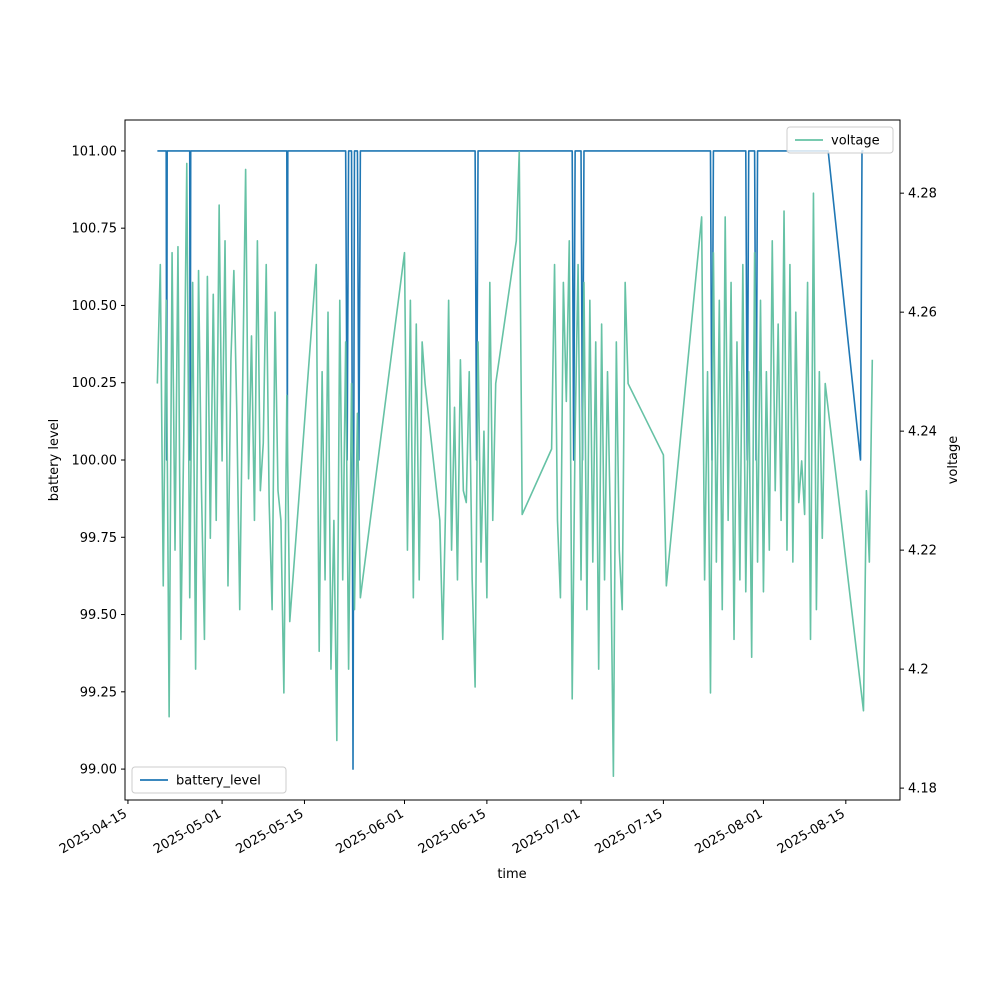  Describe the element at coordinates (922, 789) in the screenshot. I see `y2-tick-label: 4.18` at that location.